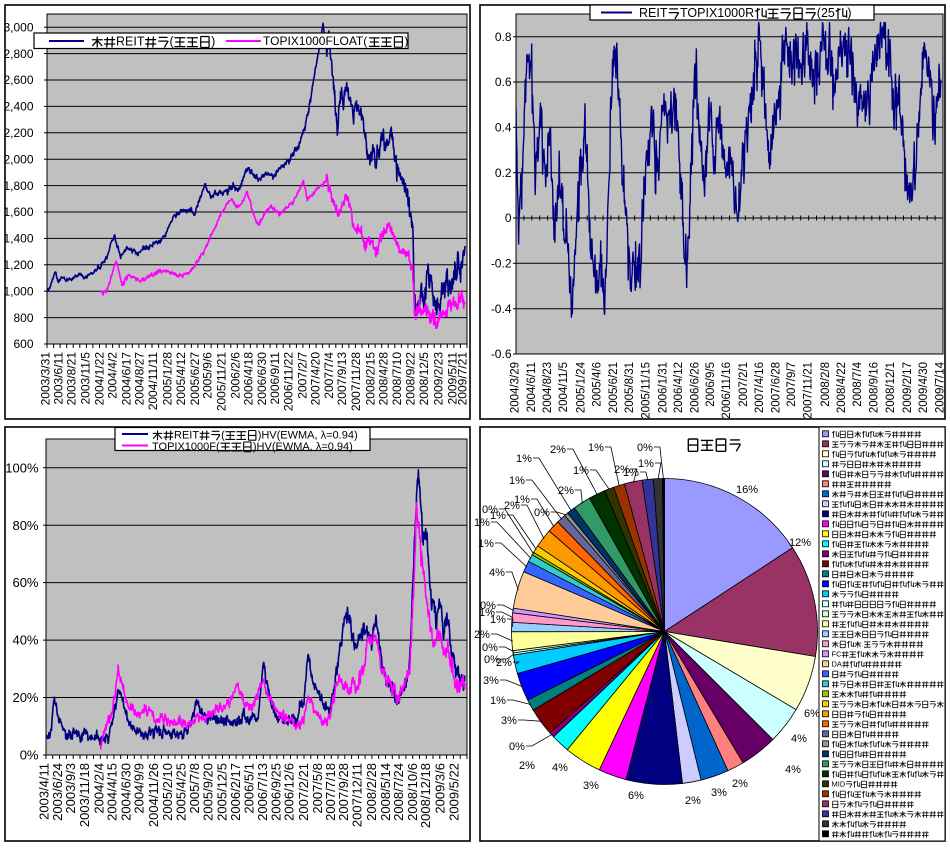 This screenshot has height=851, width=950. Describe the element at coordinates (614, 387) in the screenshot. I see `svg-text: 2005/6/21` at that location.